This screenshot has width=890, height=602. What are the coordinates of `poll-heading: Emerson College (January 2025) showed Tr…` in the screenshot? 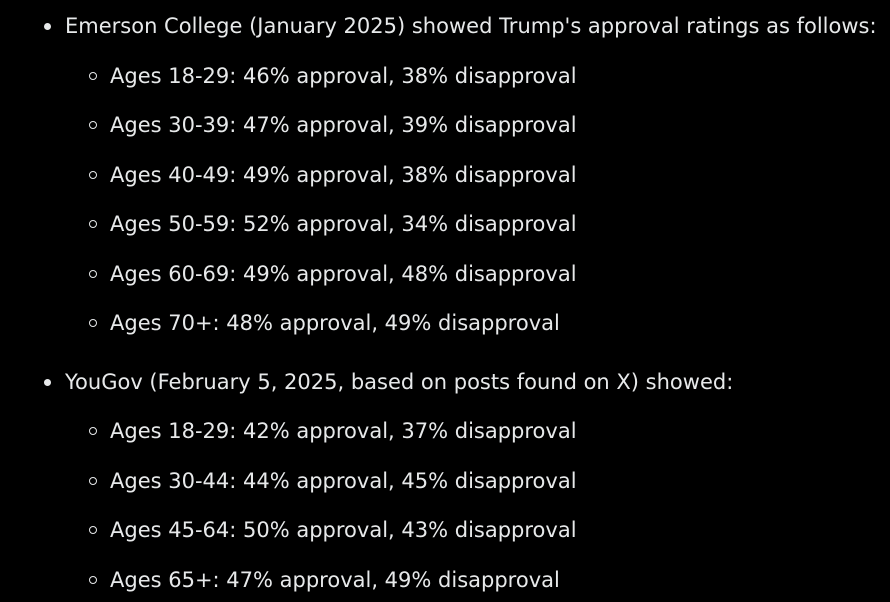 It's located at (438, 26).